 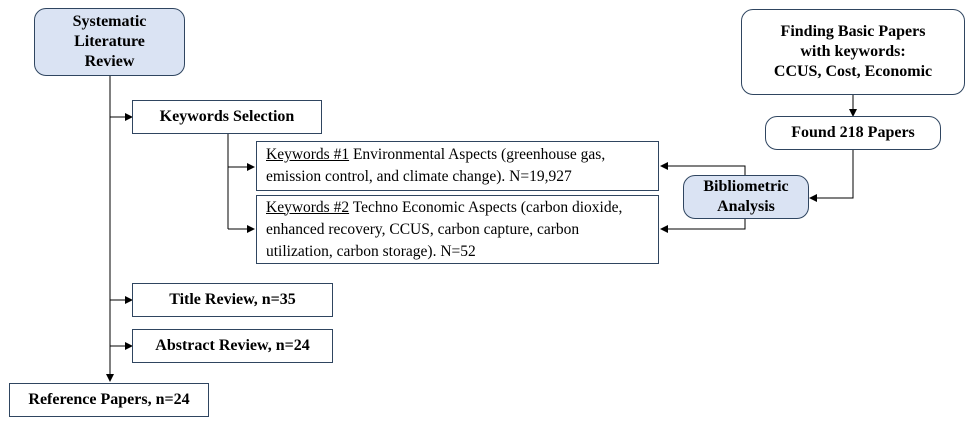 I want to click on bibliometric-analysis-label: Bibliometric Analysis, so click(x=746, y=196).